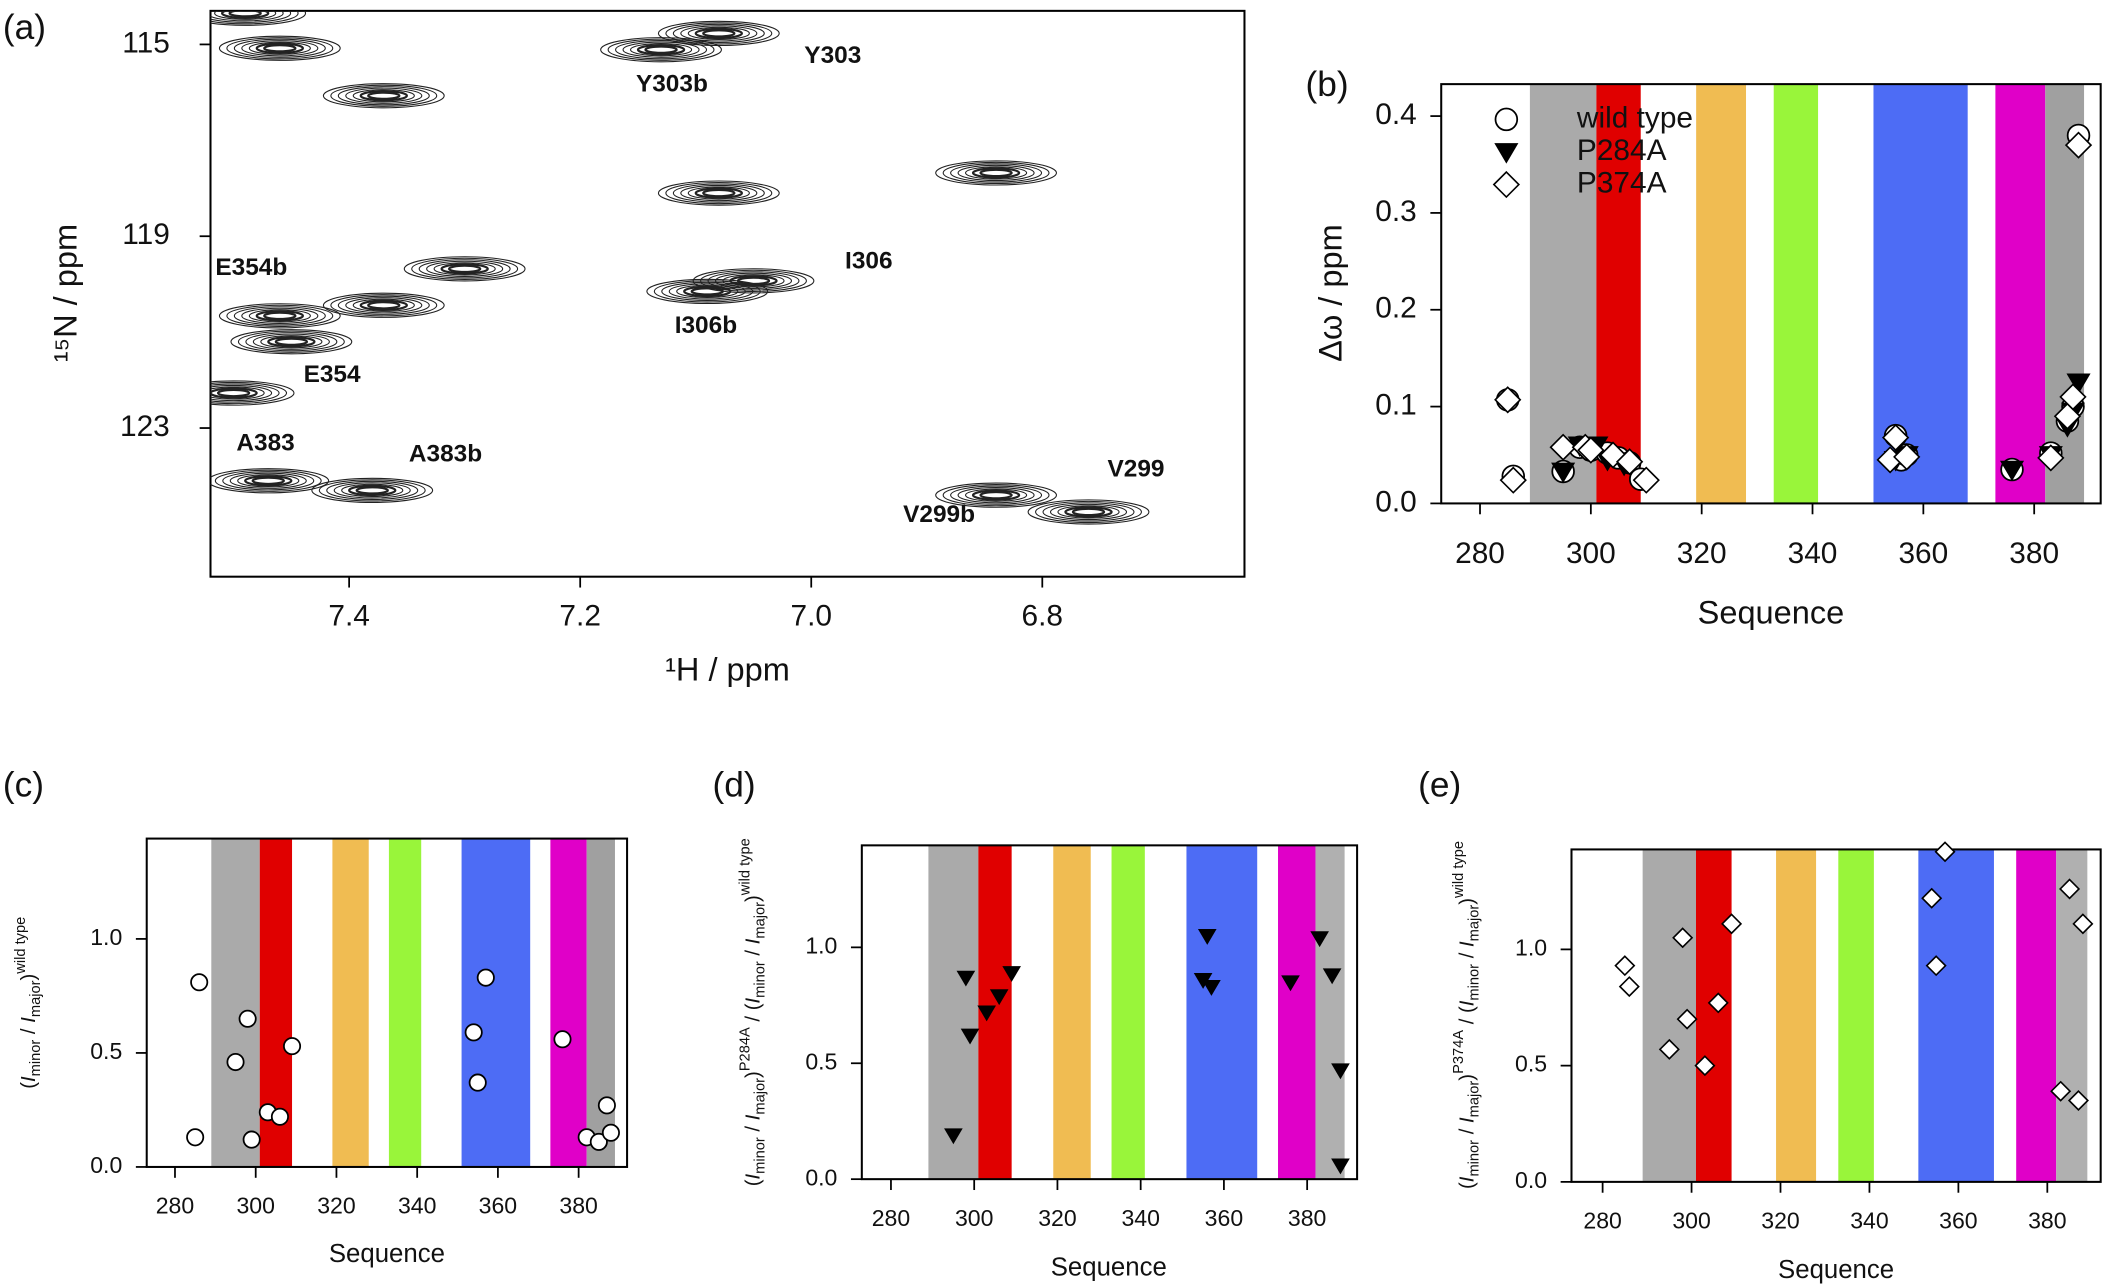 The height and width of the screenshot is (1285, 2128). What do you see at coordinates (811, 615) in the screenshot?
I see `x-tick-label: 7.0` at bounding box center [811, 615].